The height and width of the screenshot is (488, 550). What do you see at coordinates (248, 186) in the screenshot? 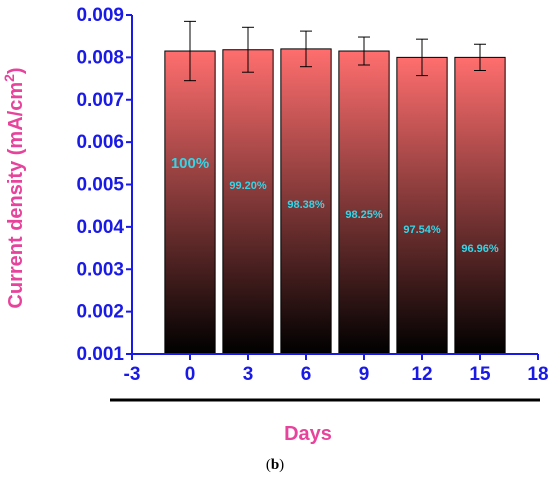
I see `bar-label-1: 99.20%` at bounding box center [248, 186].